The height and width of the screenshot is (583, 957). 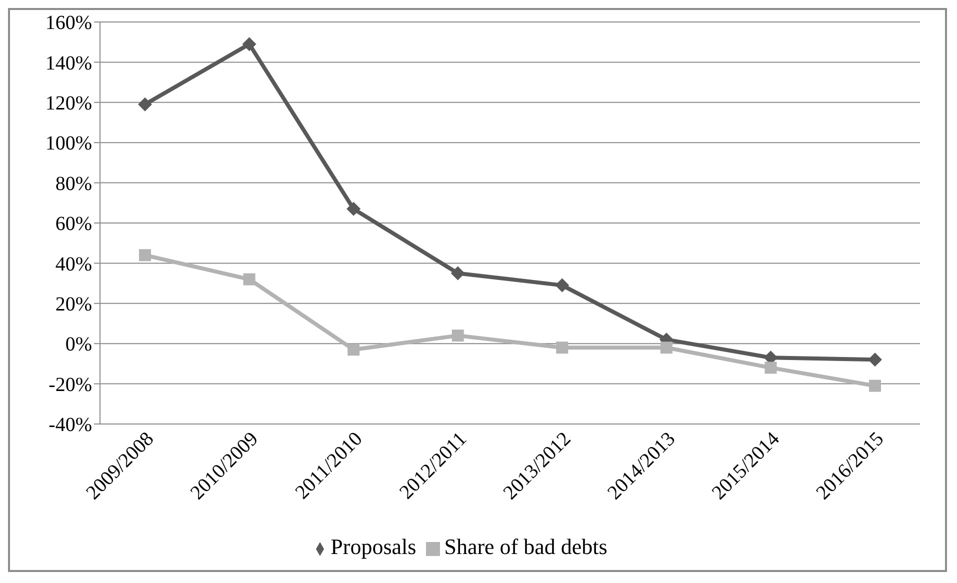 What do you see at coordinates (526, 546) in the screenshot?
I see `legend-label: Share of bad debts` at bounding box center [526, 546].